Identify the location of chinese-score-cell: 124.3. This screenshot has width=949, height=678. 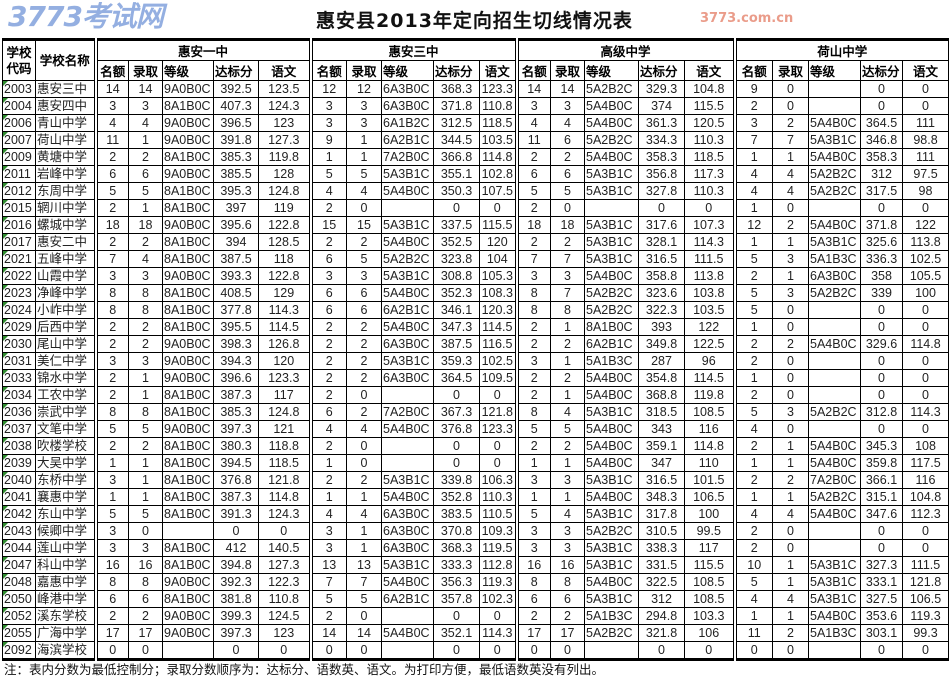
(285, 514).